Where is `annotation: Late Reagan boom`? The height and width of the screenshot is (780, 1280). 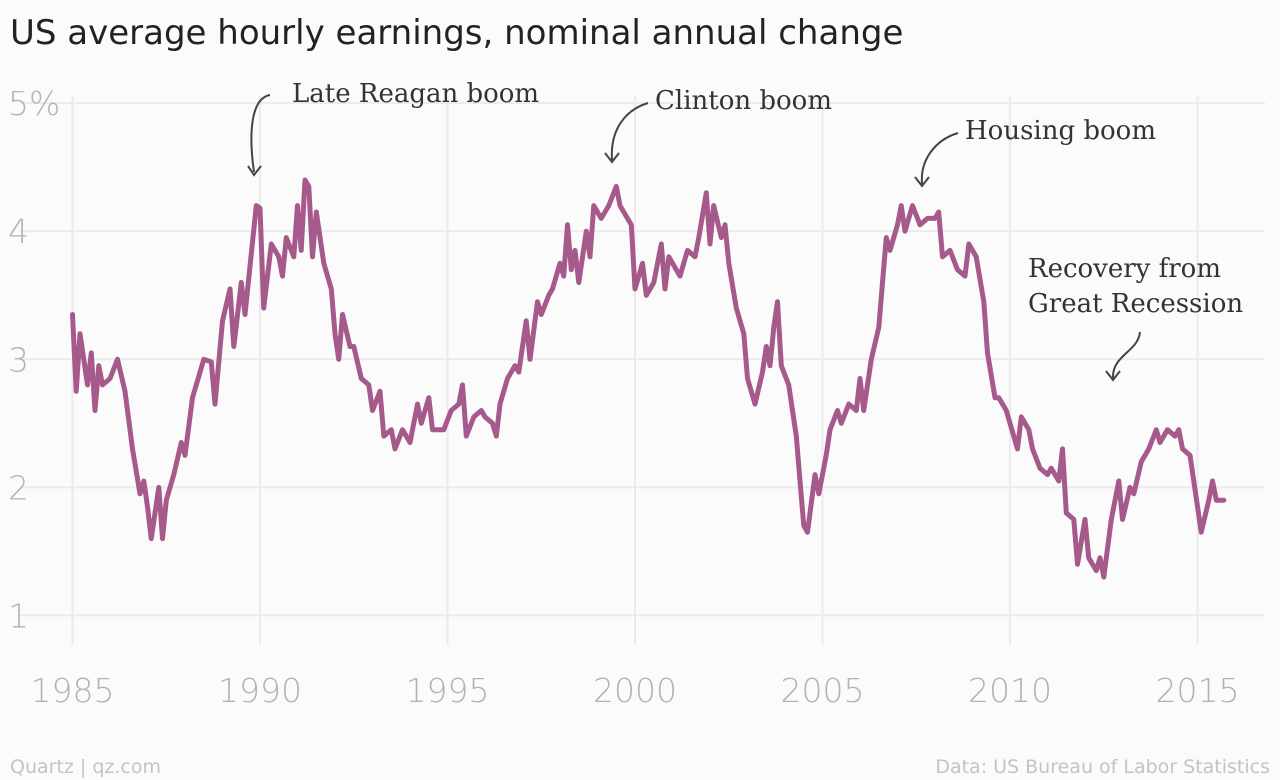 annotation: Late Reagan boom is located at coordinates (415, 94).